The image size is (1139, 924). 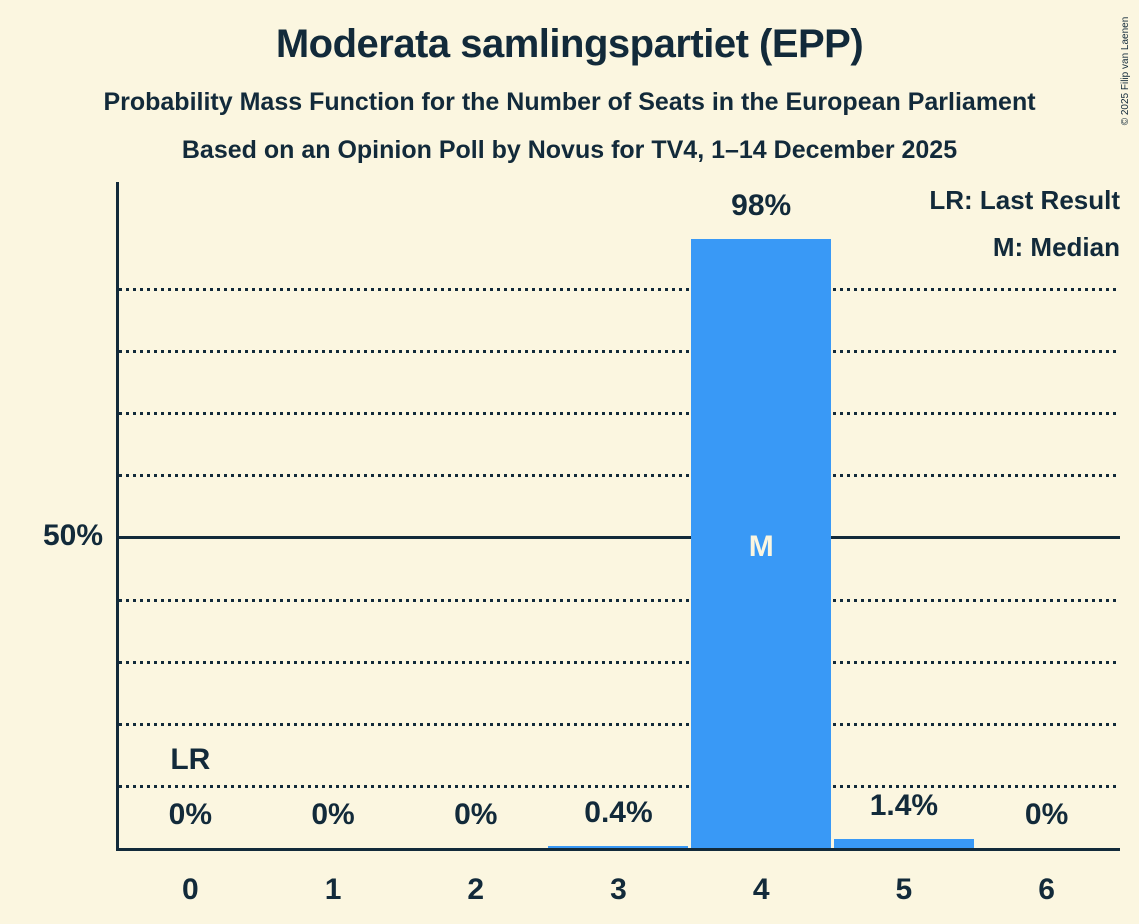 What do you see at coordinates (1125, 71) in the screenshot?
I see `copyright-notice: © 2025 Filip van Laenen` at bounding box center [1125, 71].